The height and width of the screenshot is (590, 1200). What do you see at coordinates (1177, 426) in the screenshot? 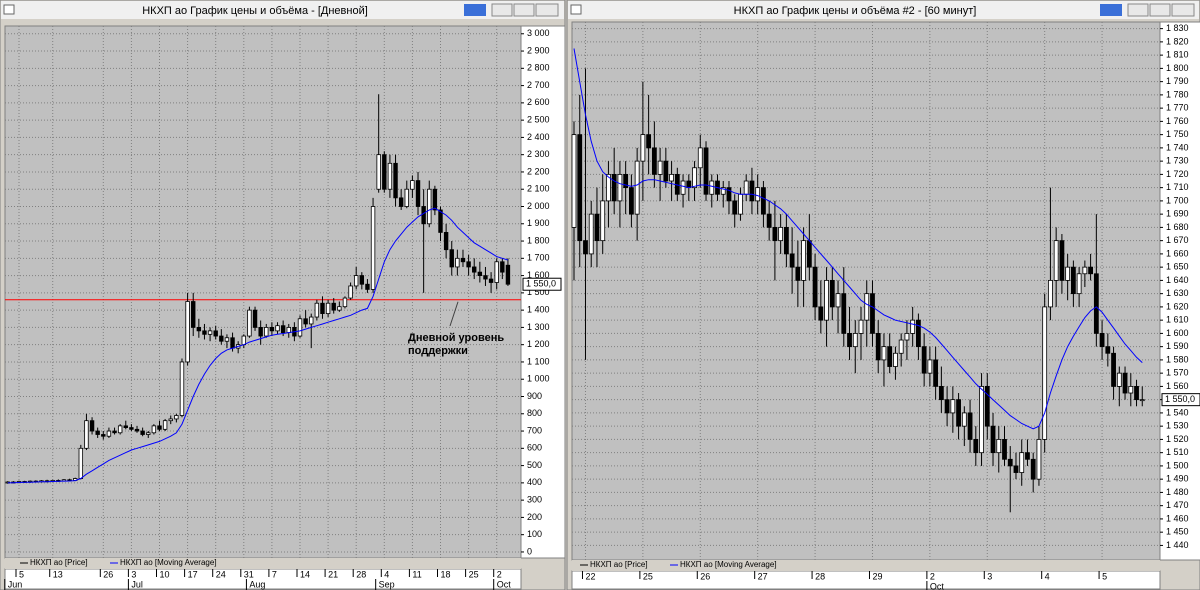
I see `y-tick-label: 1 530` at bounding box center [1177, 426].